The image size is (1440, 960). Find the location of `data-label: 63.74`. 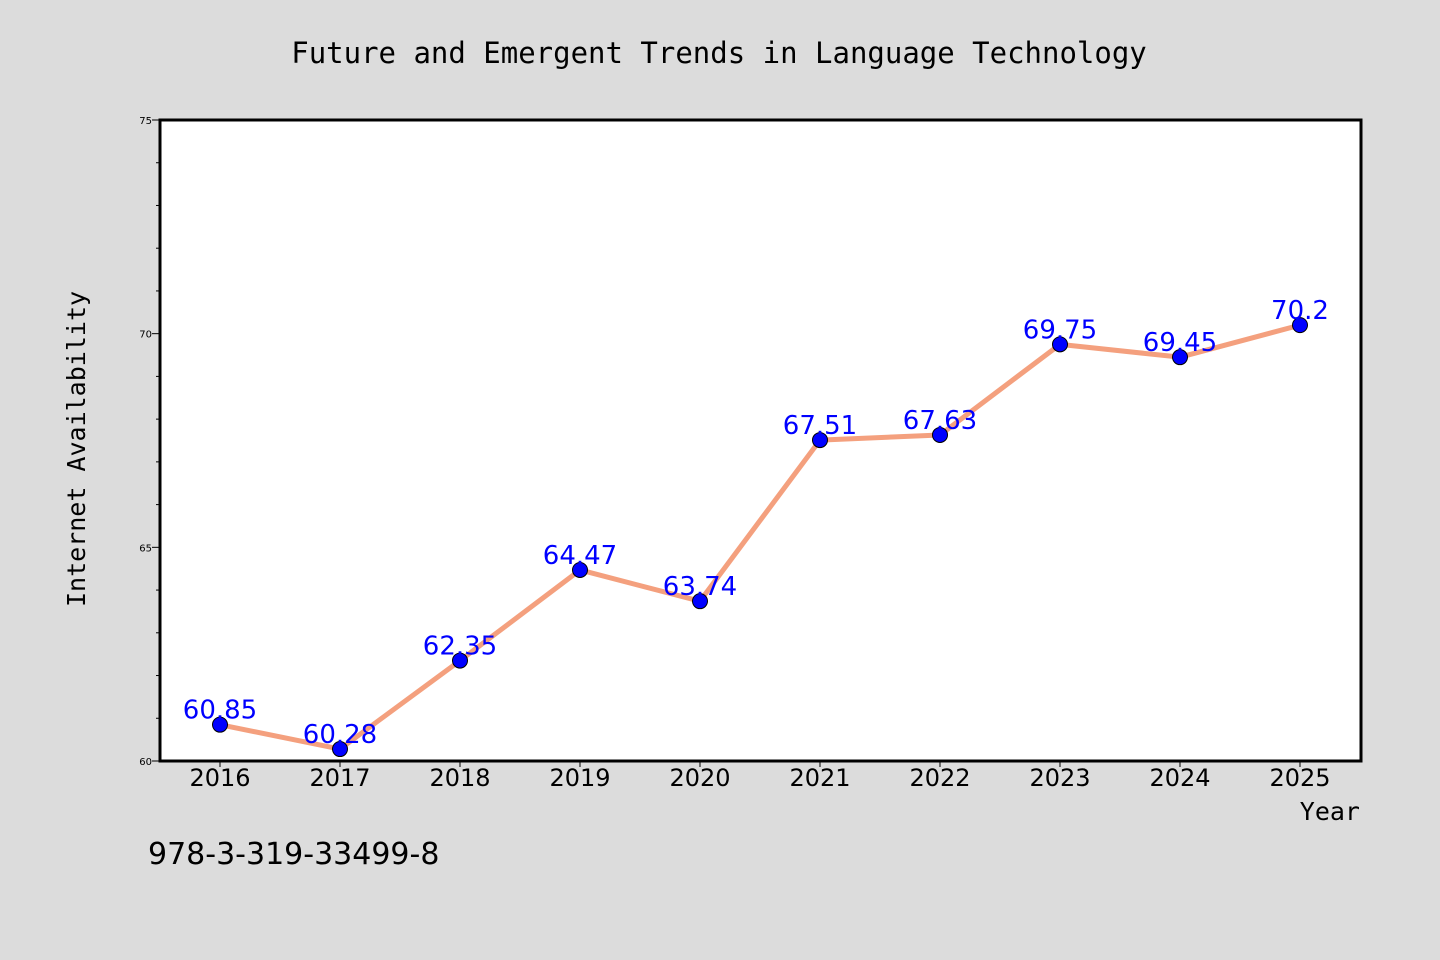

data-label: 63.74 is located at coordinates (700, 587).